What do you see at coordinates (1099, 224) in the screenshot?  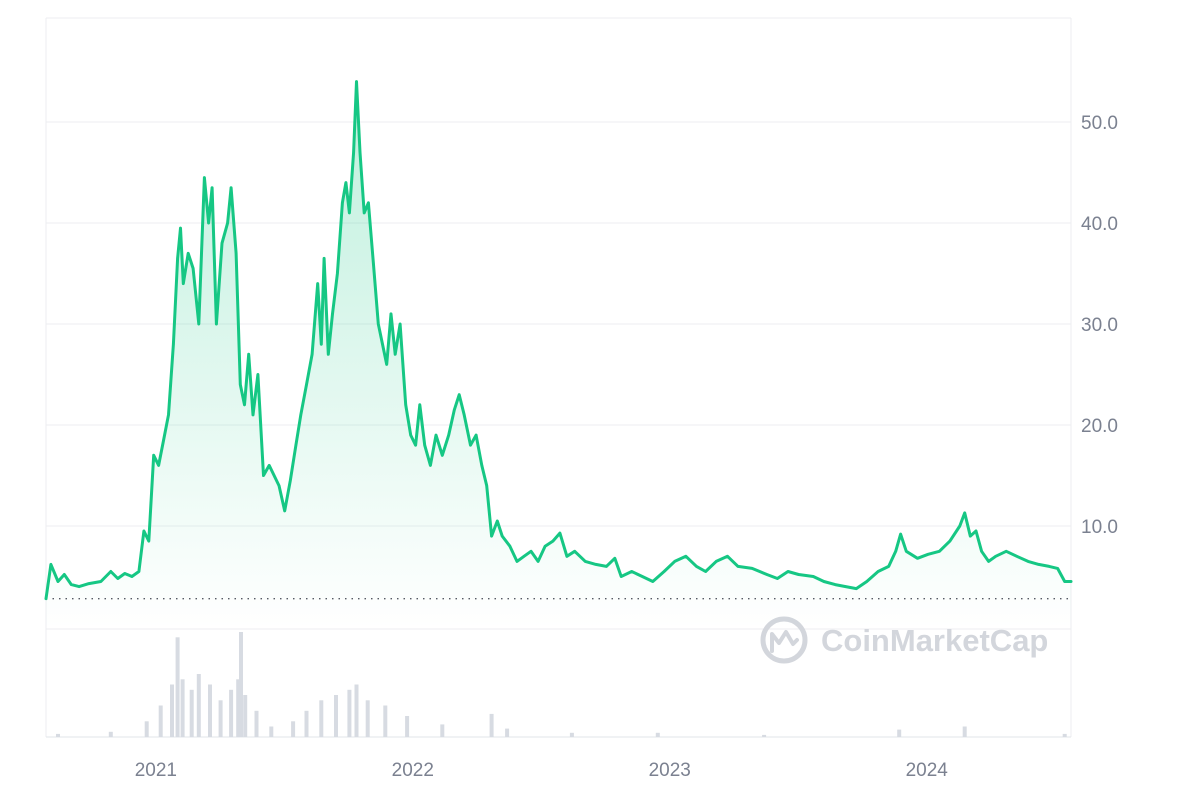 I see `y-tick-label: 40.0` at bounding box center [1099, 224].